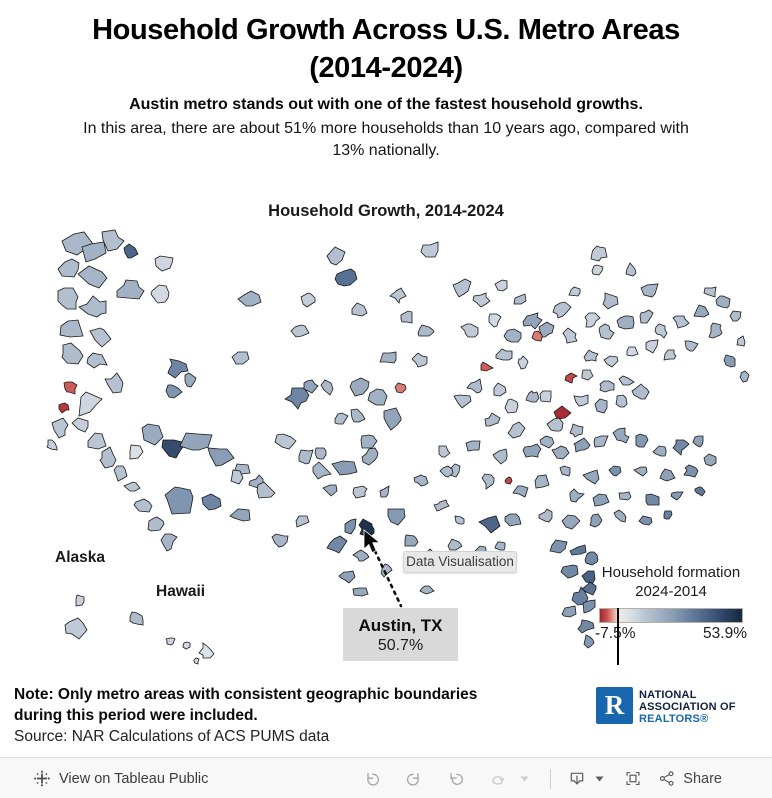  I want to click on redo-button, so click(414, 779).